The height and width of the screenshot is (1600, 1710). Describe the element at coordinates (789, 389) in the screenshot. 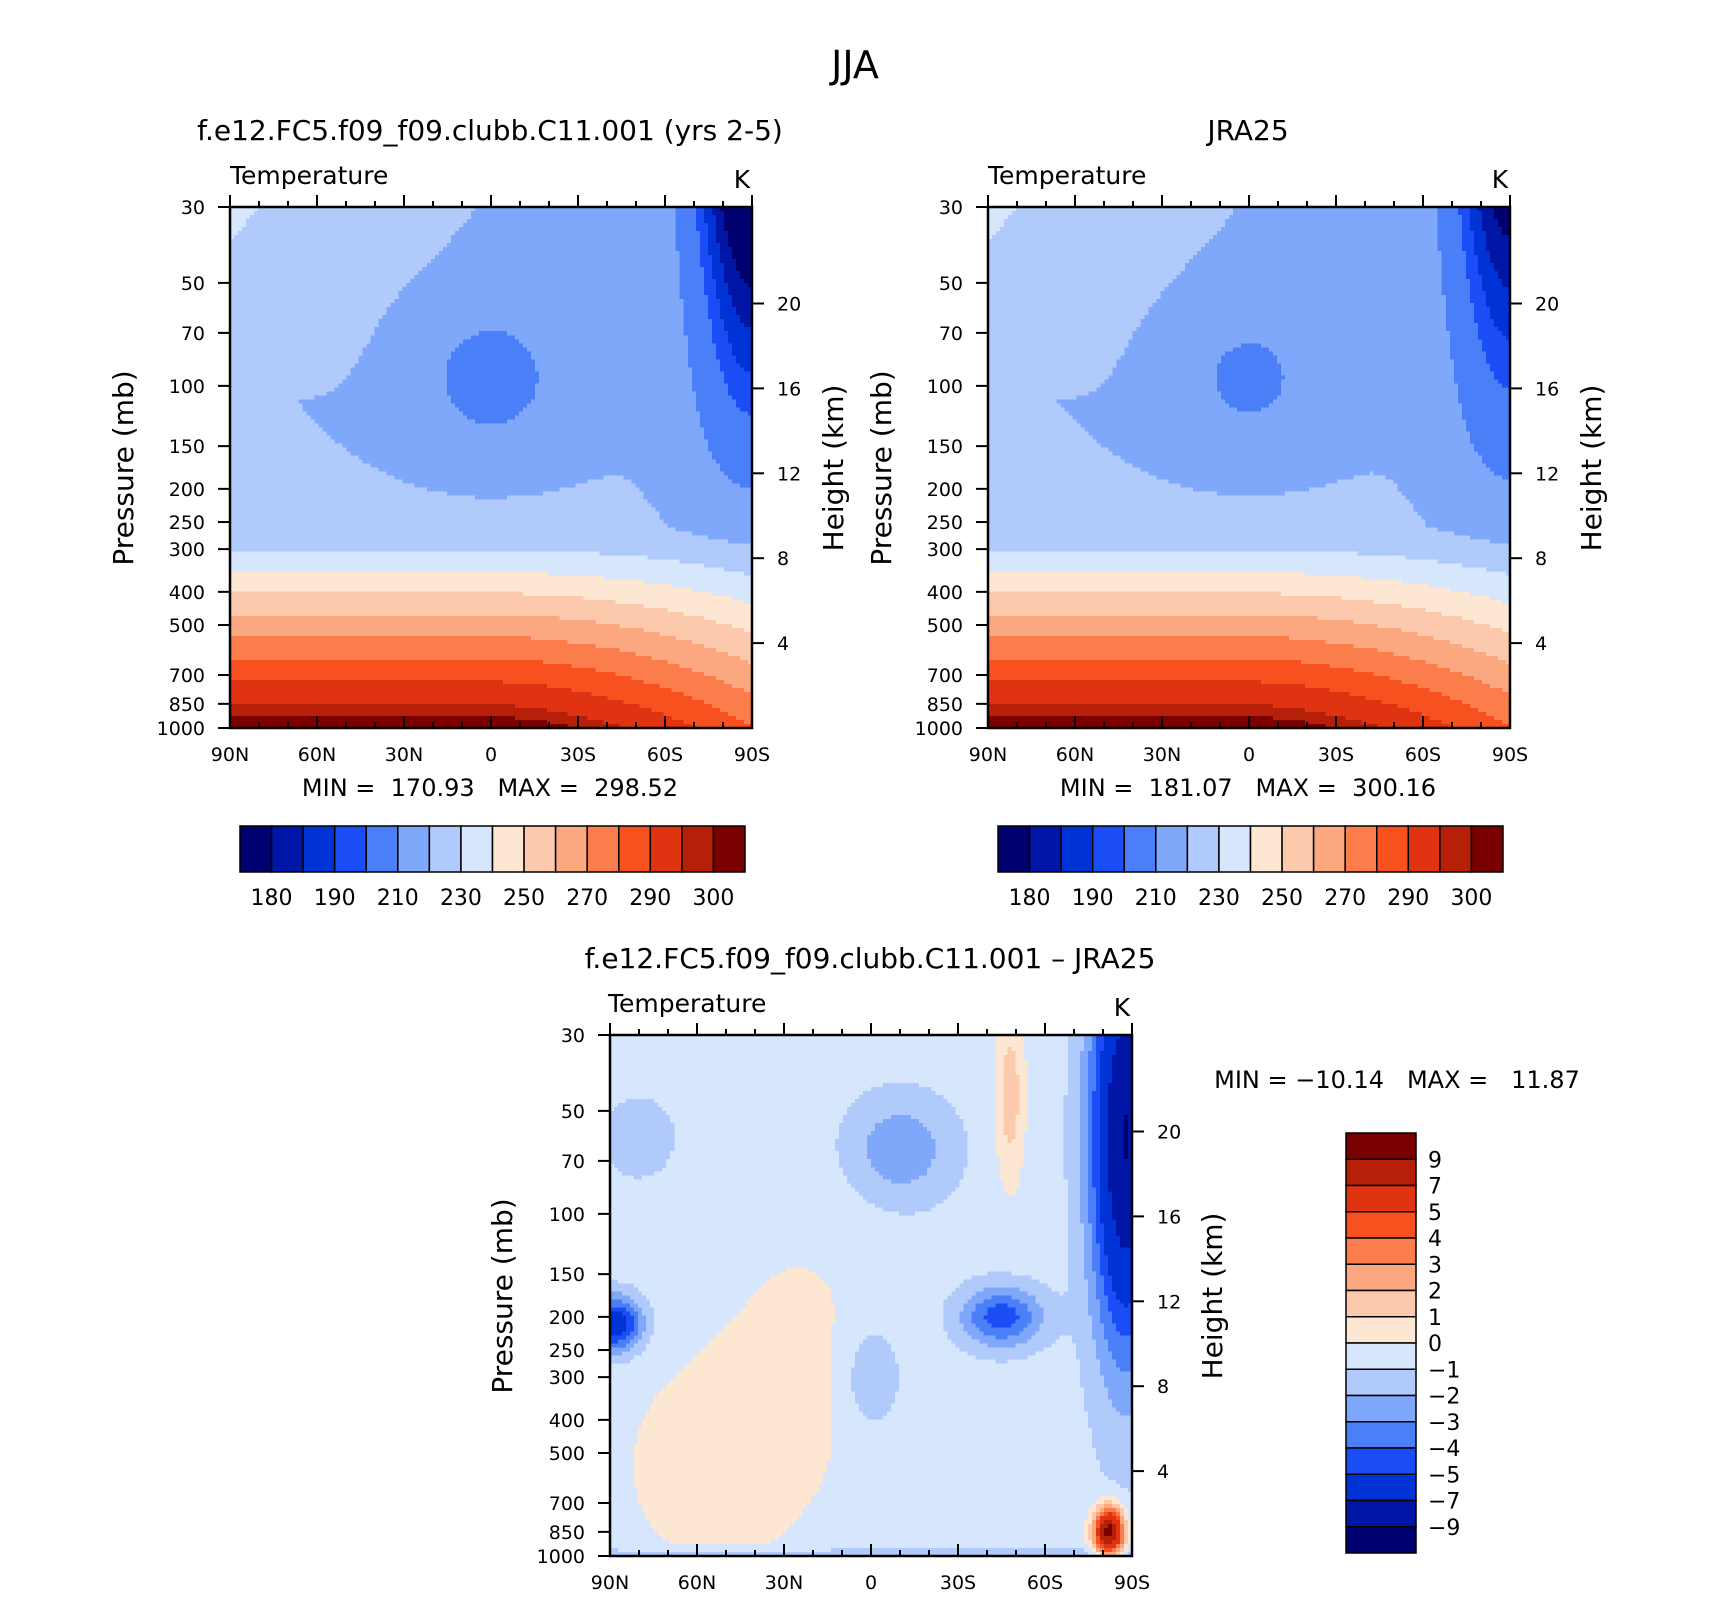

I see `y2-tick-label: 16` at that location.